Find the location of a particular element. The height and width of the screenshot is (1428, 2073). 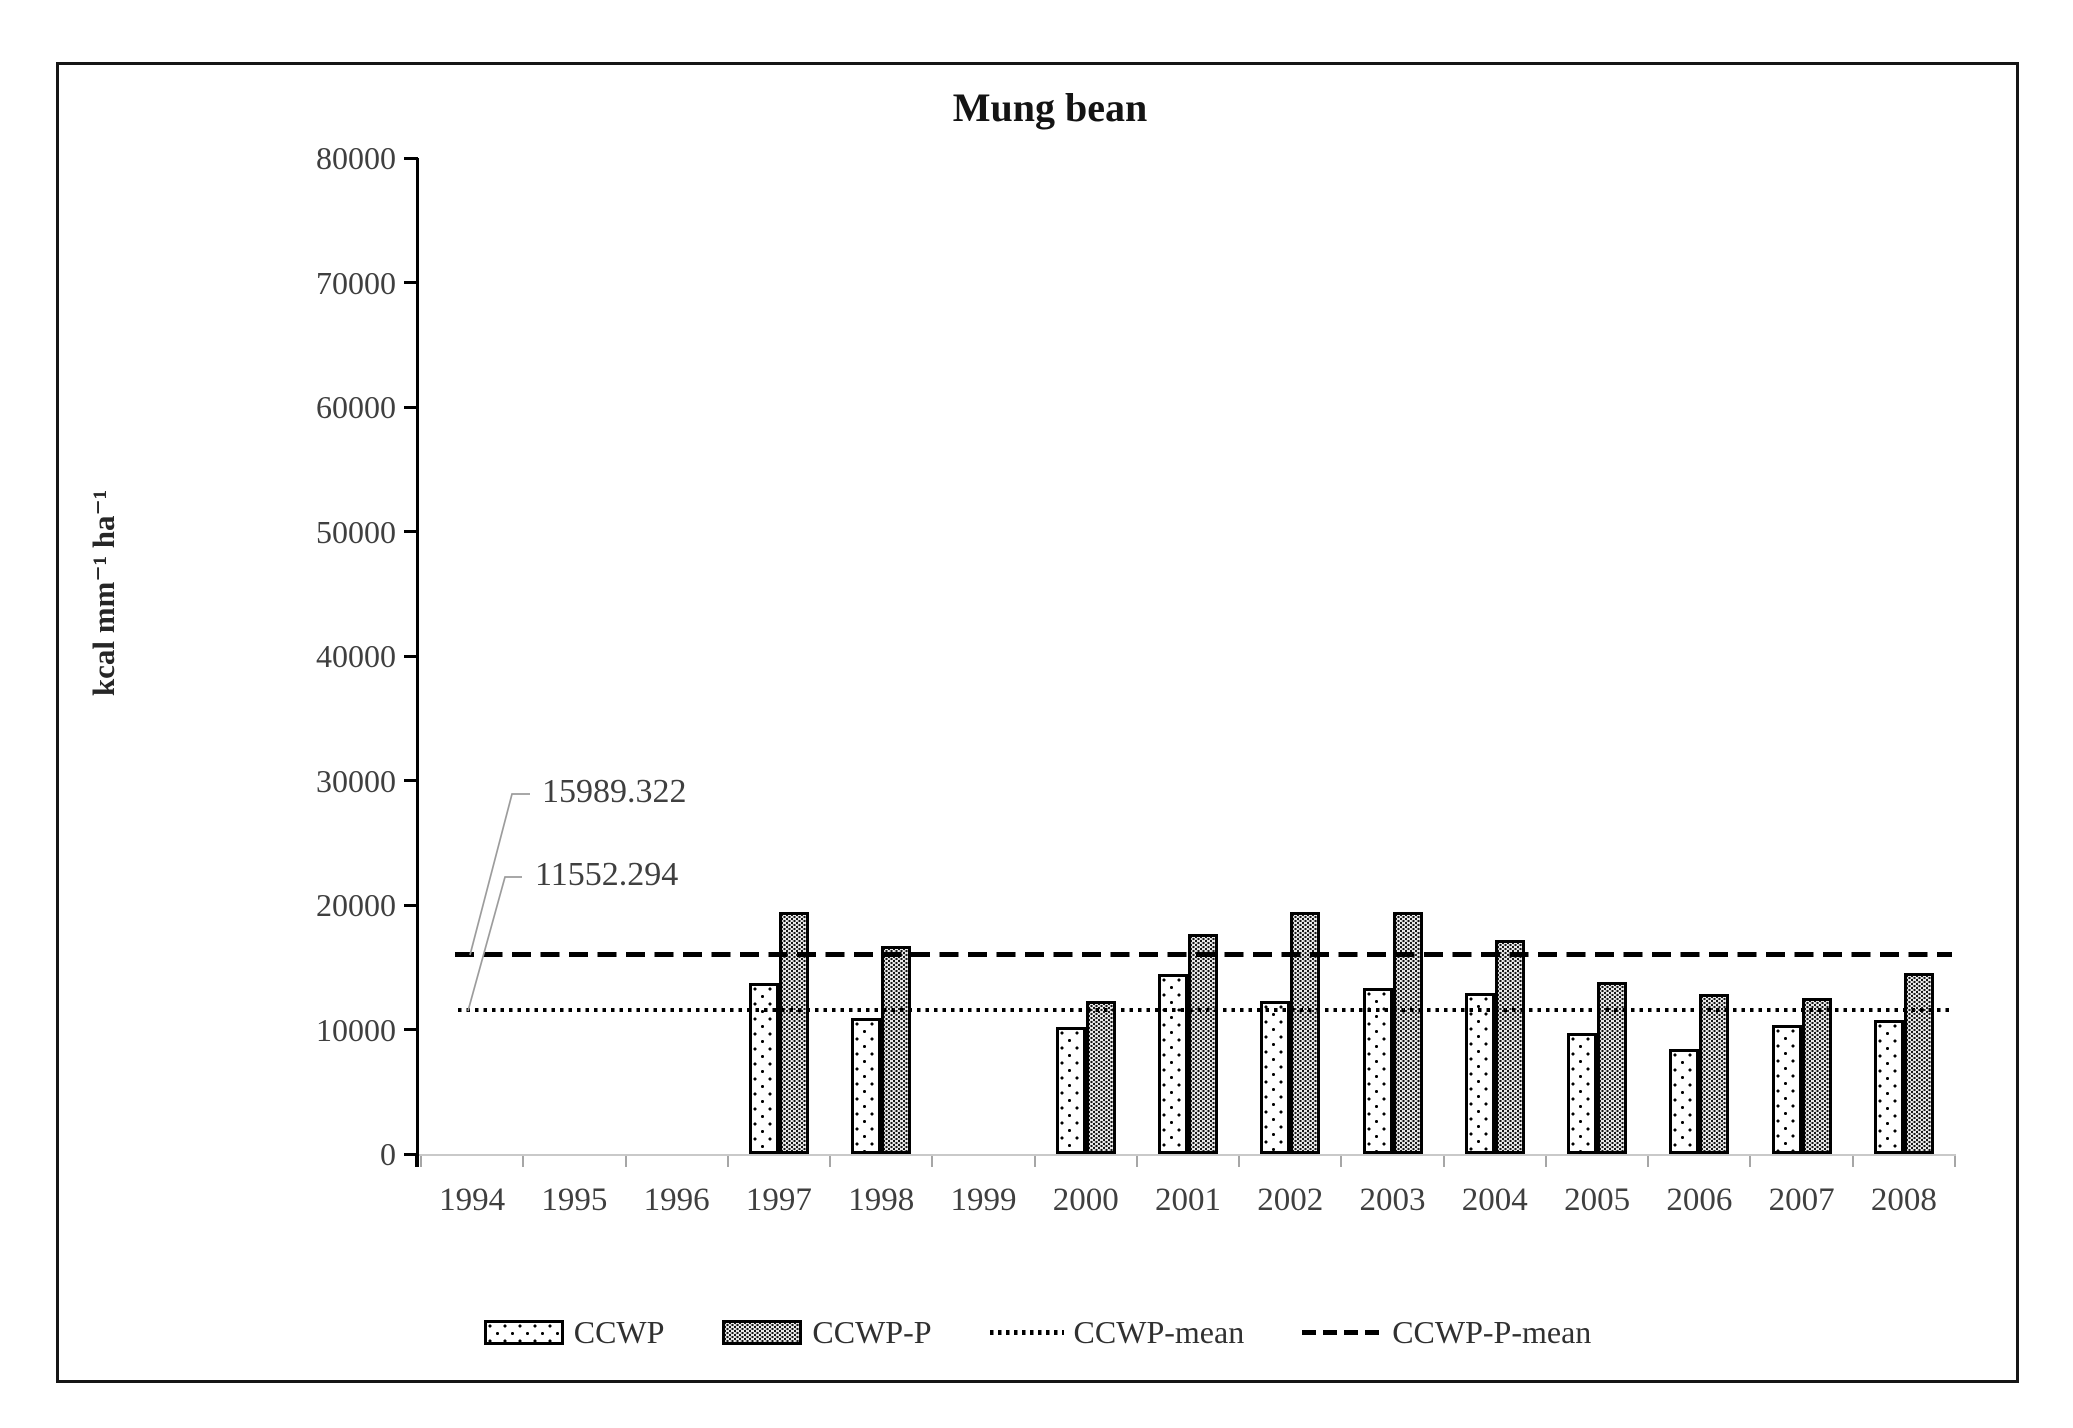

legend-label-ccwp-p-mean: CCWP-P-mean is located at coordinates (1492, 1331).